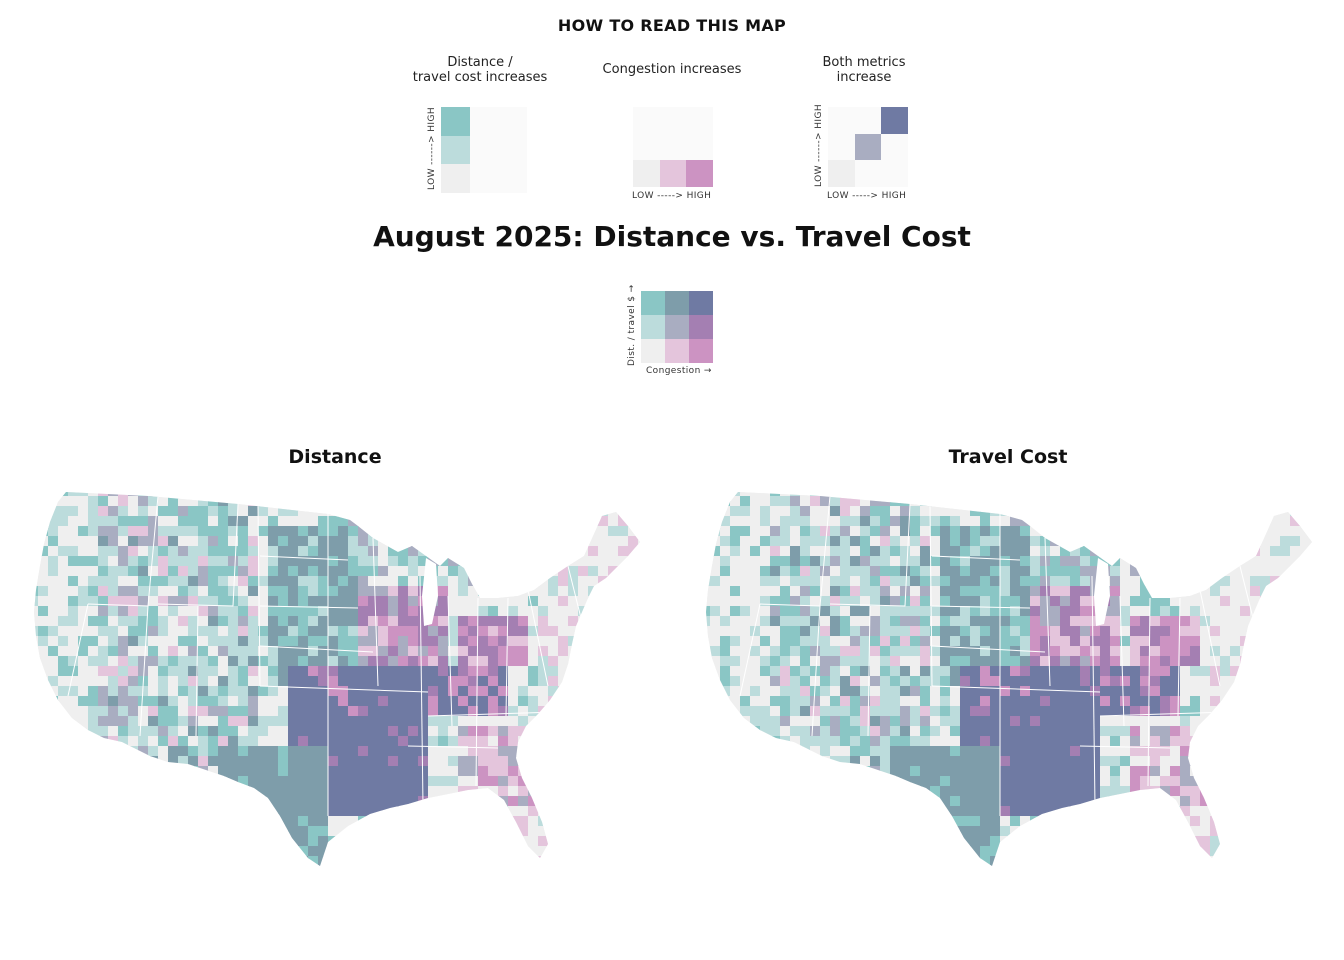  Describe the element at coordinates (421, 691) in the screenshot. I see `state-border` at that location.